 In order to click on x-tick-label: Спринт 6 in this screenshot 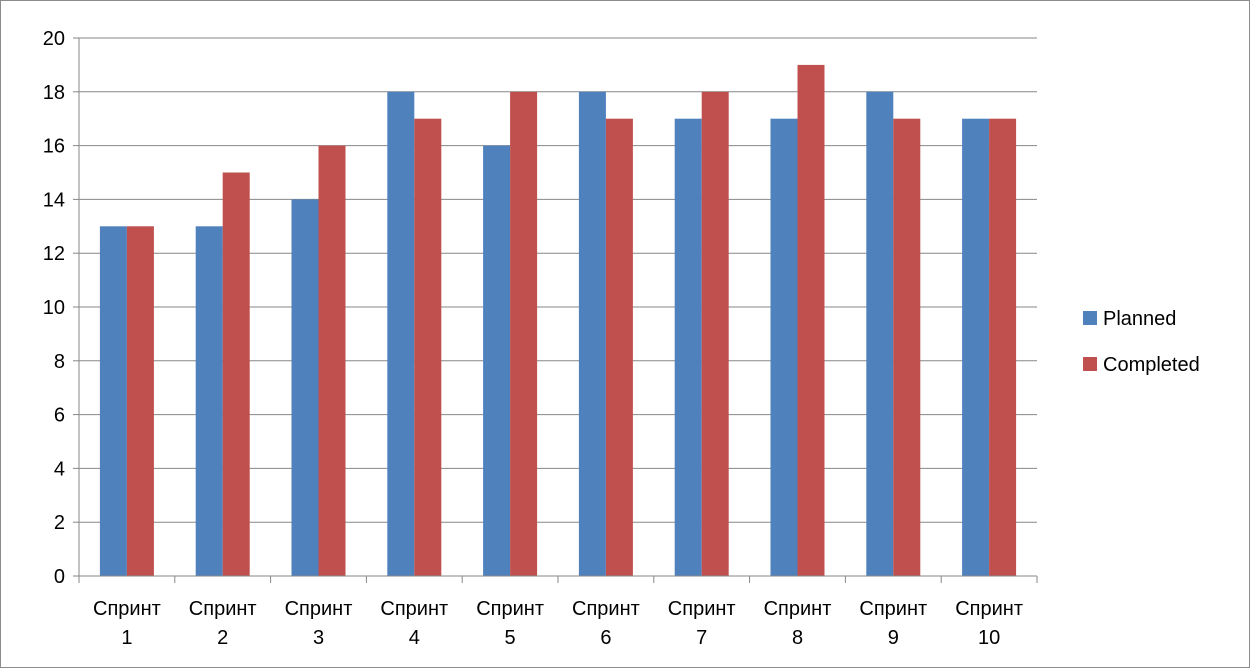, I will do `click(606, 623)`.